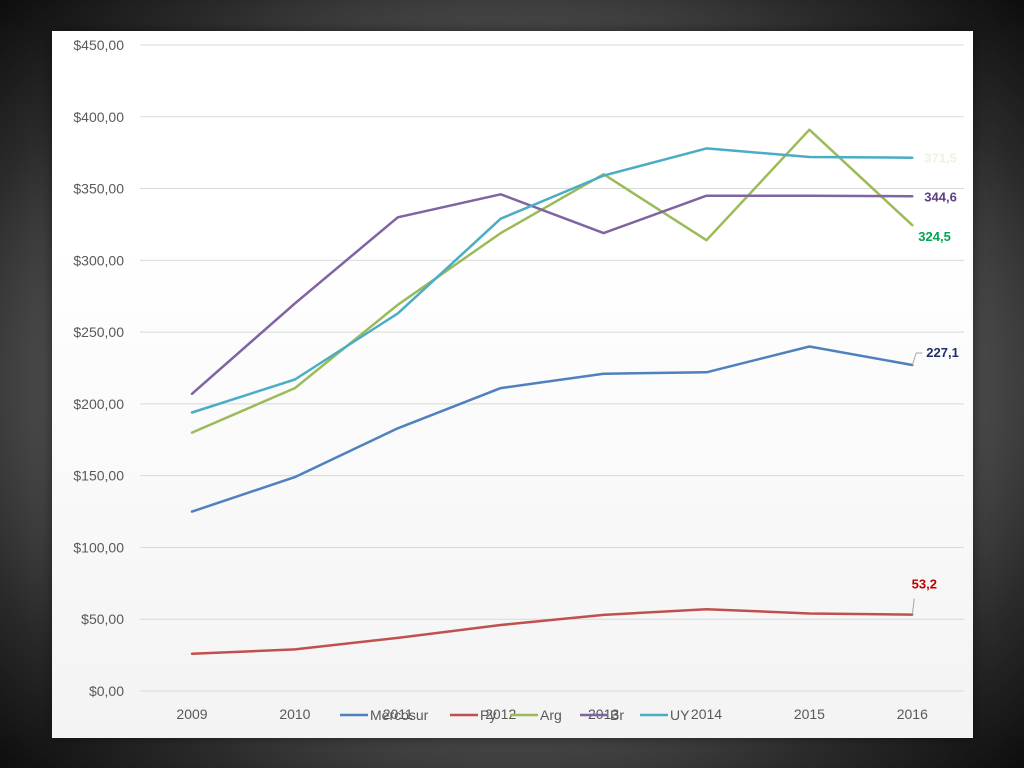  Describe the element at coordinates (98, 117) in the screenshot. I see `y-tick-label: $400,00` at that location.